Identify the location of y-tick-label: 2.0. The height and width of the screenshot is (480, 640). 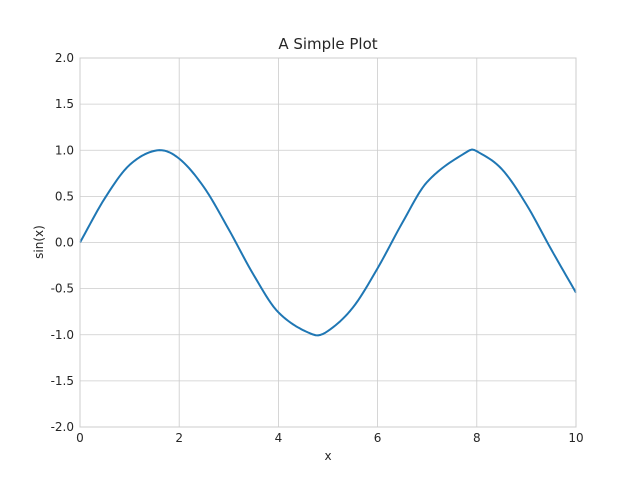
(64, 58).